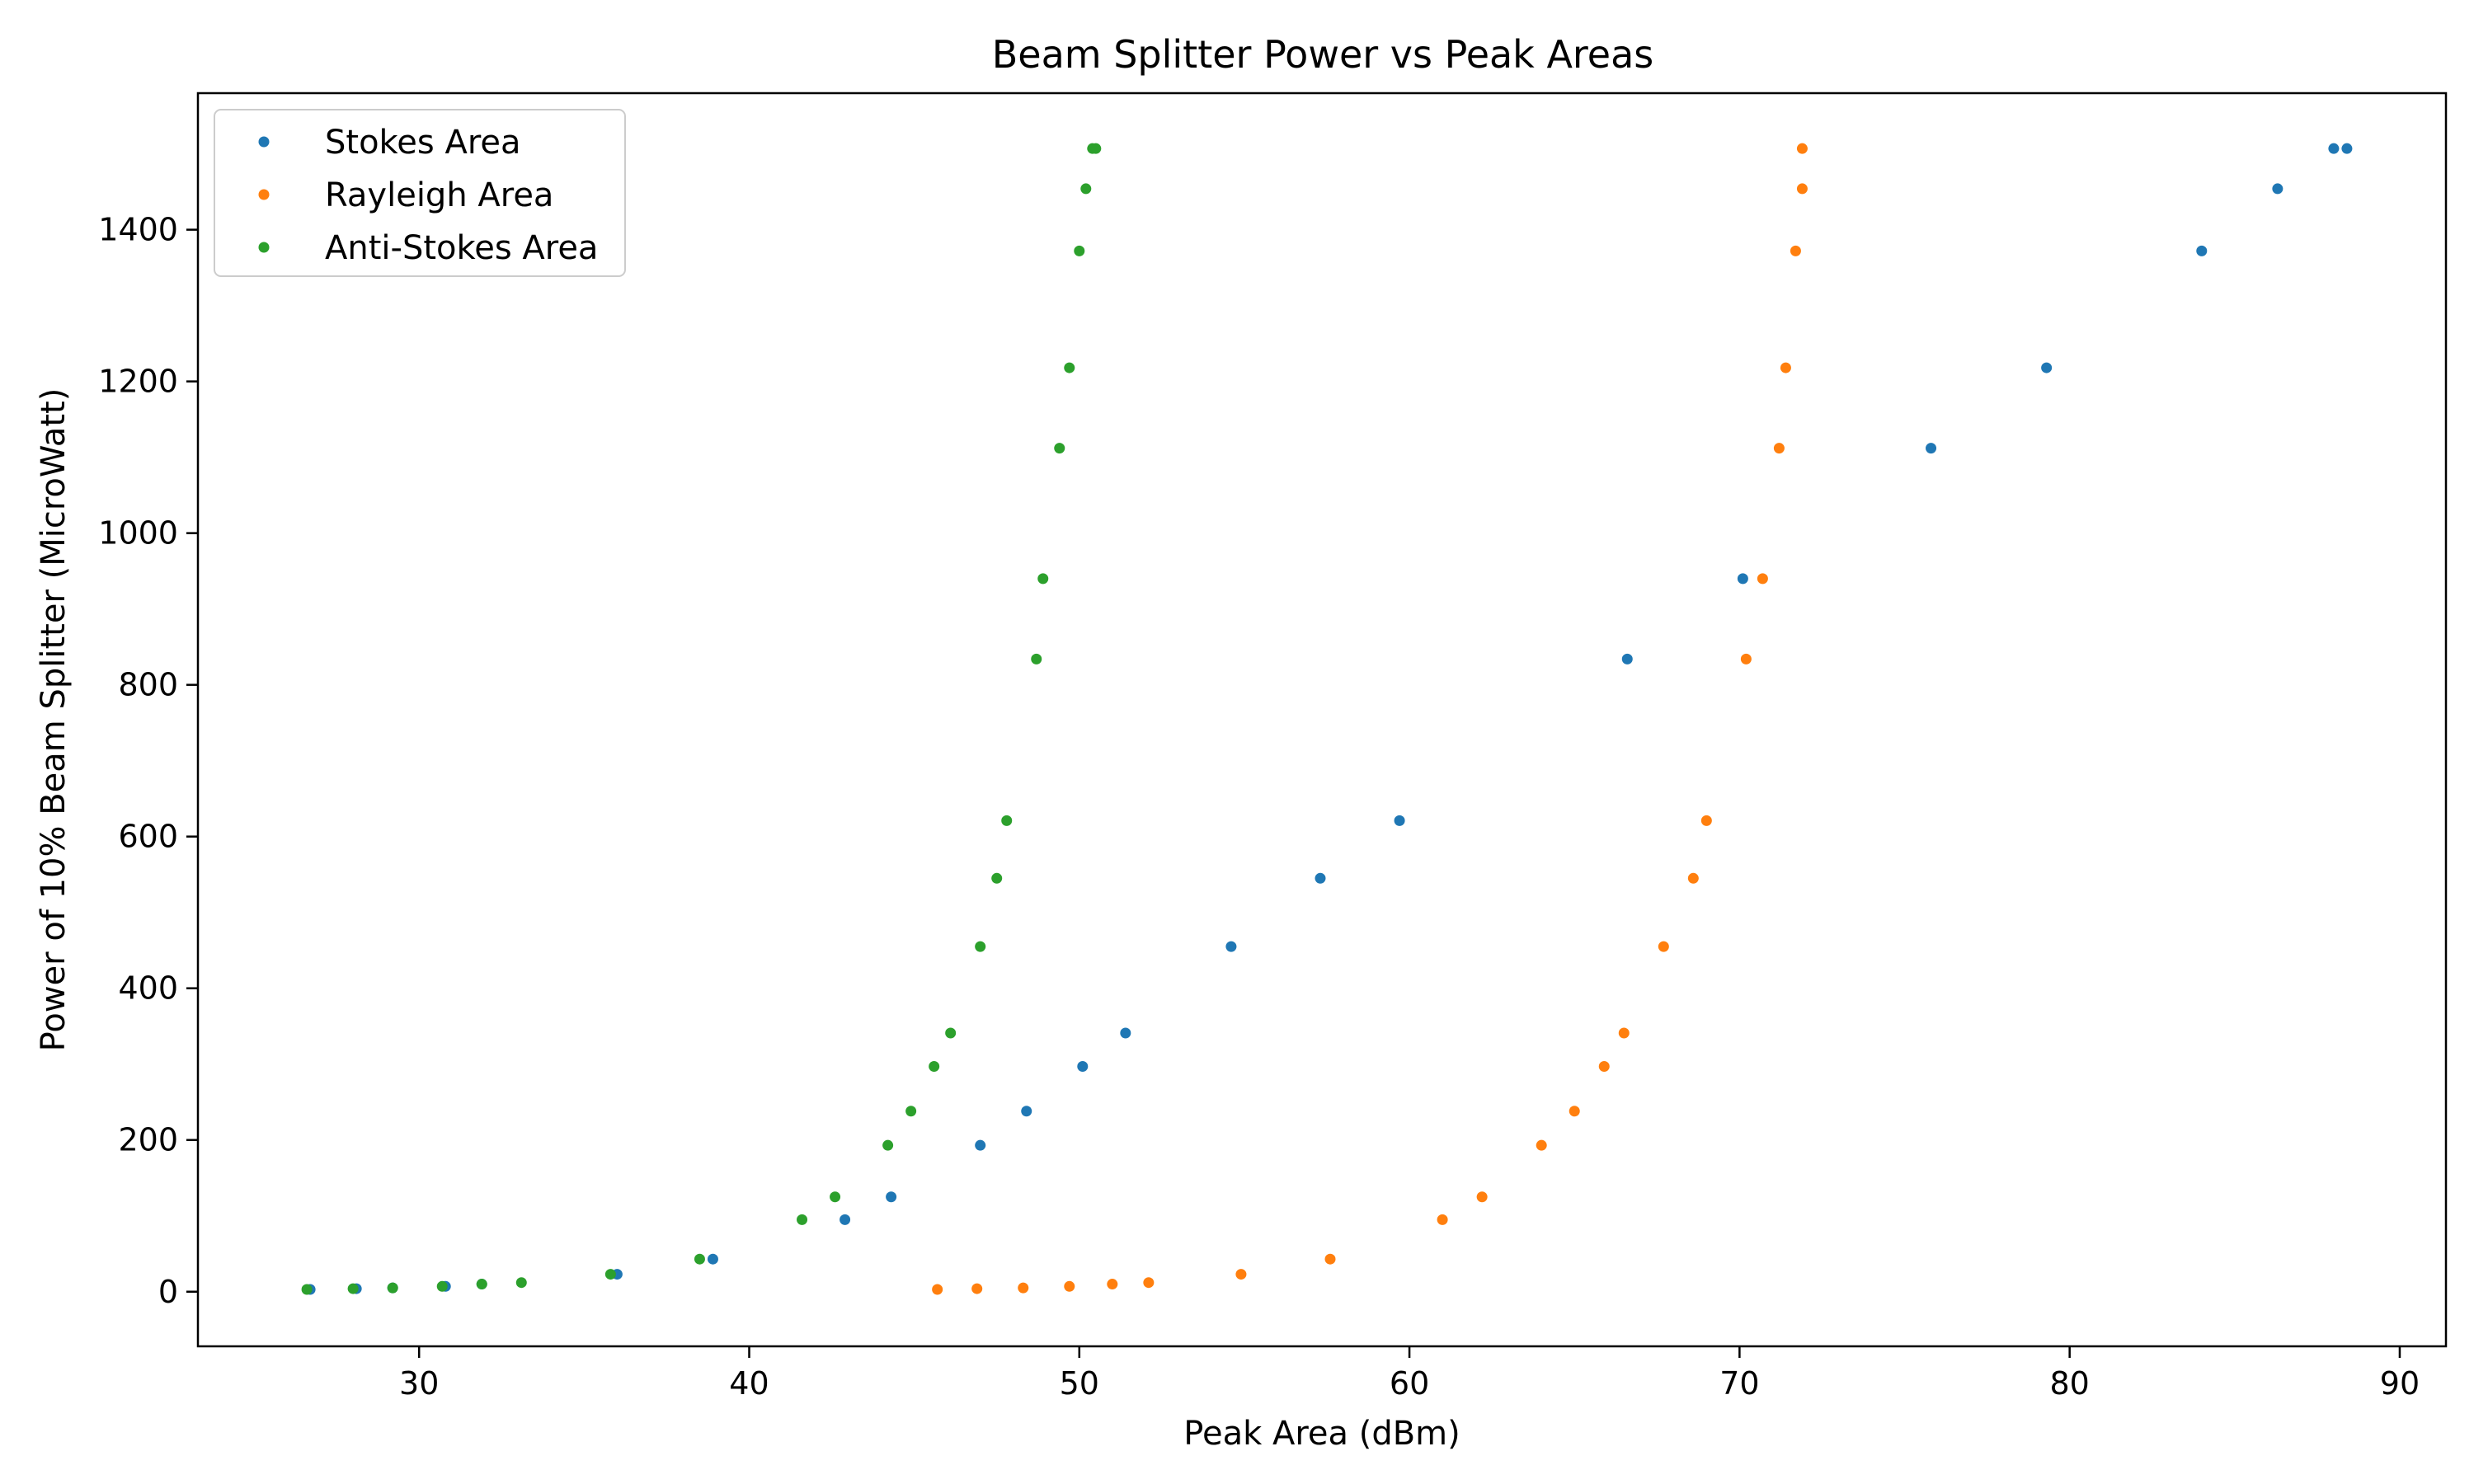 The width and height of the screenshot is (2474, 1484). I want to click on x-axis: 30 40 50 60 70 80 90, so click(1409, 1374).